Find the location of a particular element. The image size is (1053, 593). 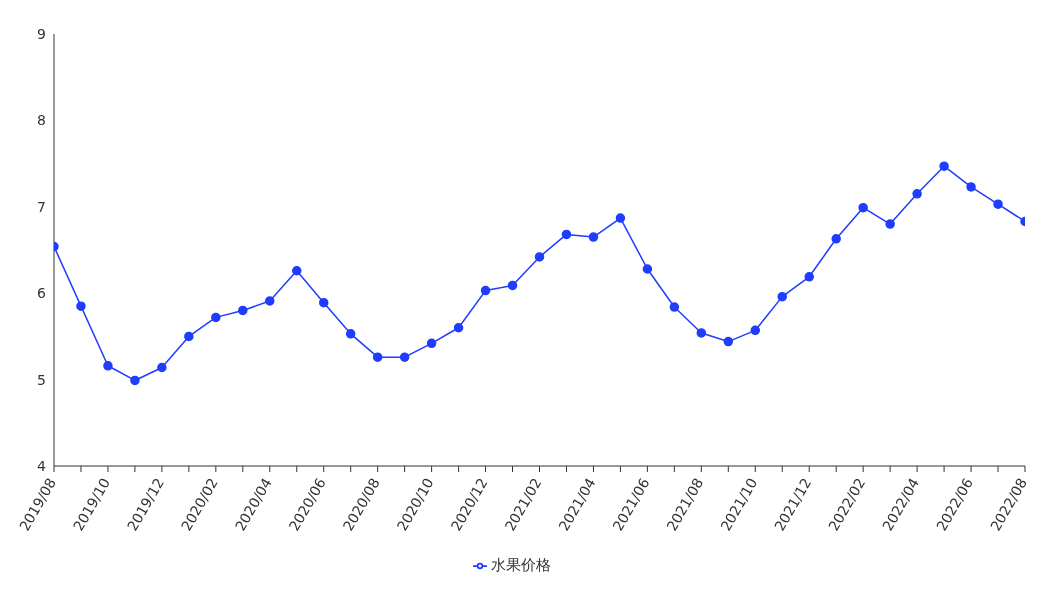

y-tick-label: 6 is located at coordinates (42, 293).